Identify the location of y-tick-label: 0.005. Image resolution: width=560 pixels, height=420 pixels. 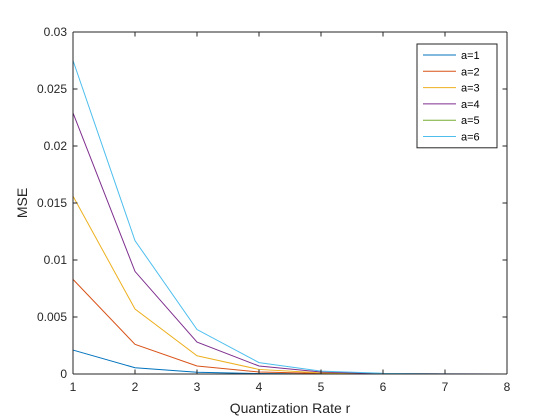
(52, 317).